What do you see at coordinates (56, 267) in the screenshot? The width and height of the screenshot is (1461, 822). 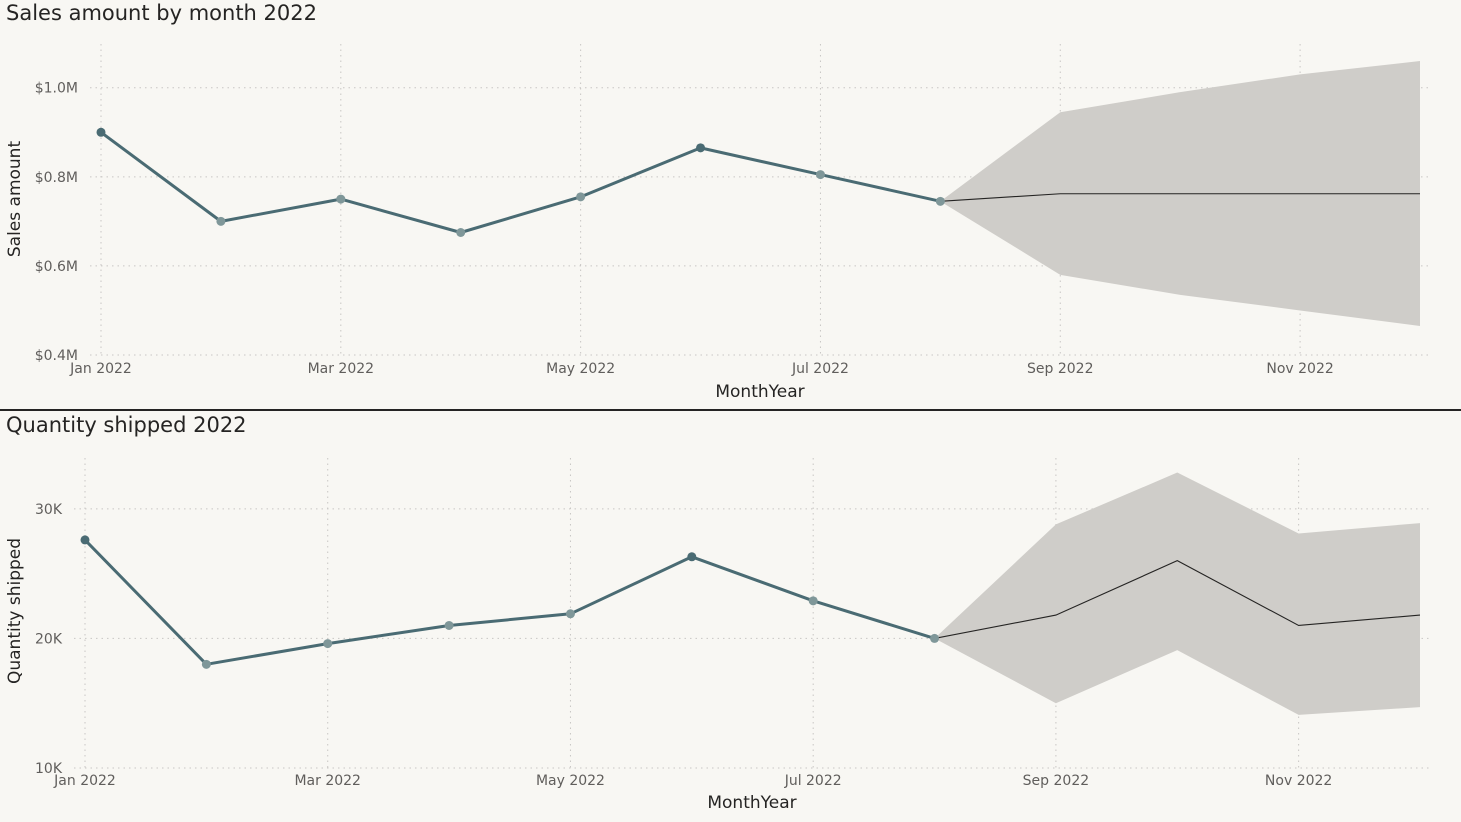 I see `sales-y-tick-label: $0.6M` at bounding box center [56, 267].